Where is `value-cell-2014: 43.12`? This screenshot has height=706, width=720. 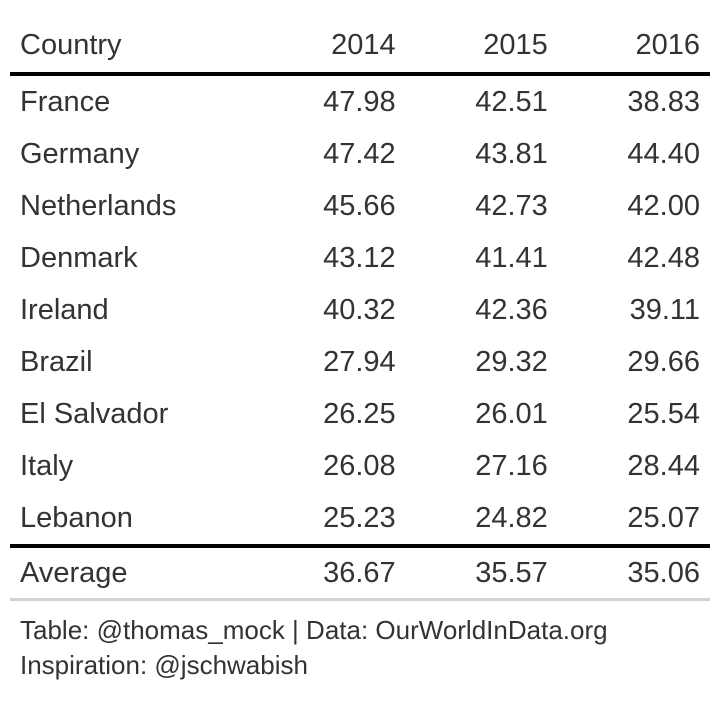 value-cell-2014: 43.12 is located at coordinates (359, 257).